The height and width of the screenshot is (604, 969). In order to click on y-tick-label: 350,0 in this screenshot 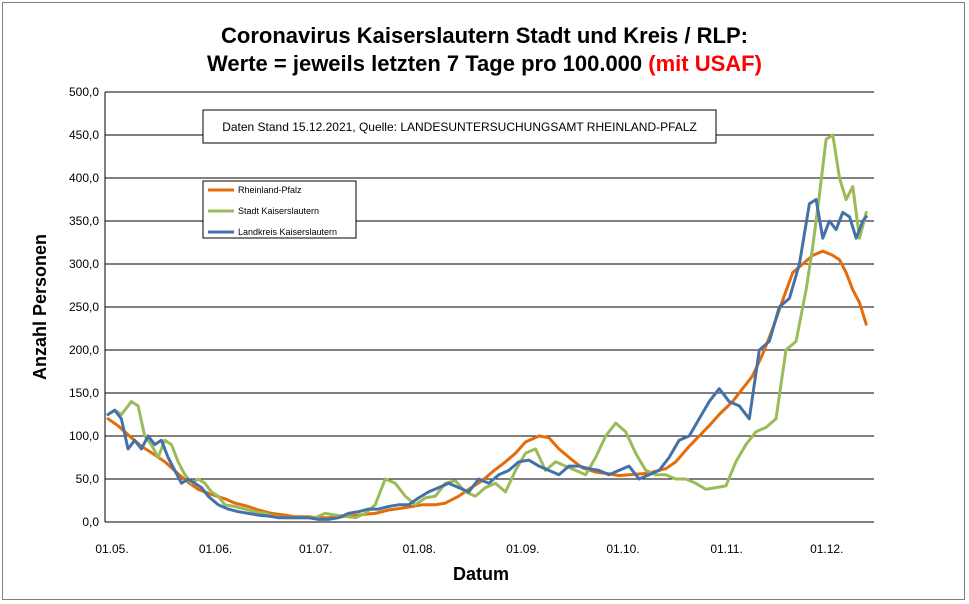, I will do `click(84, 221)`.